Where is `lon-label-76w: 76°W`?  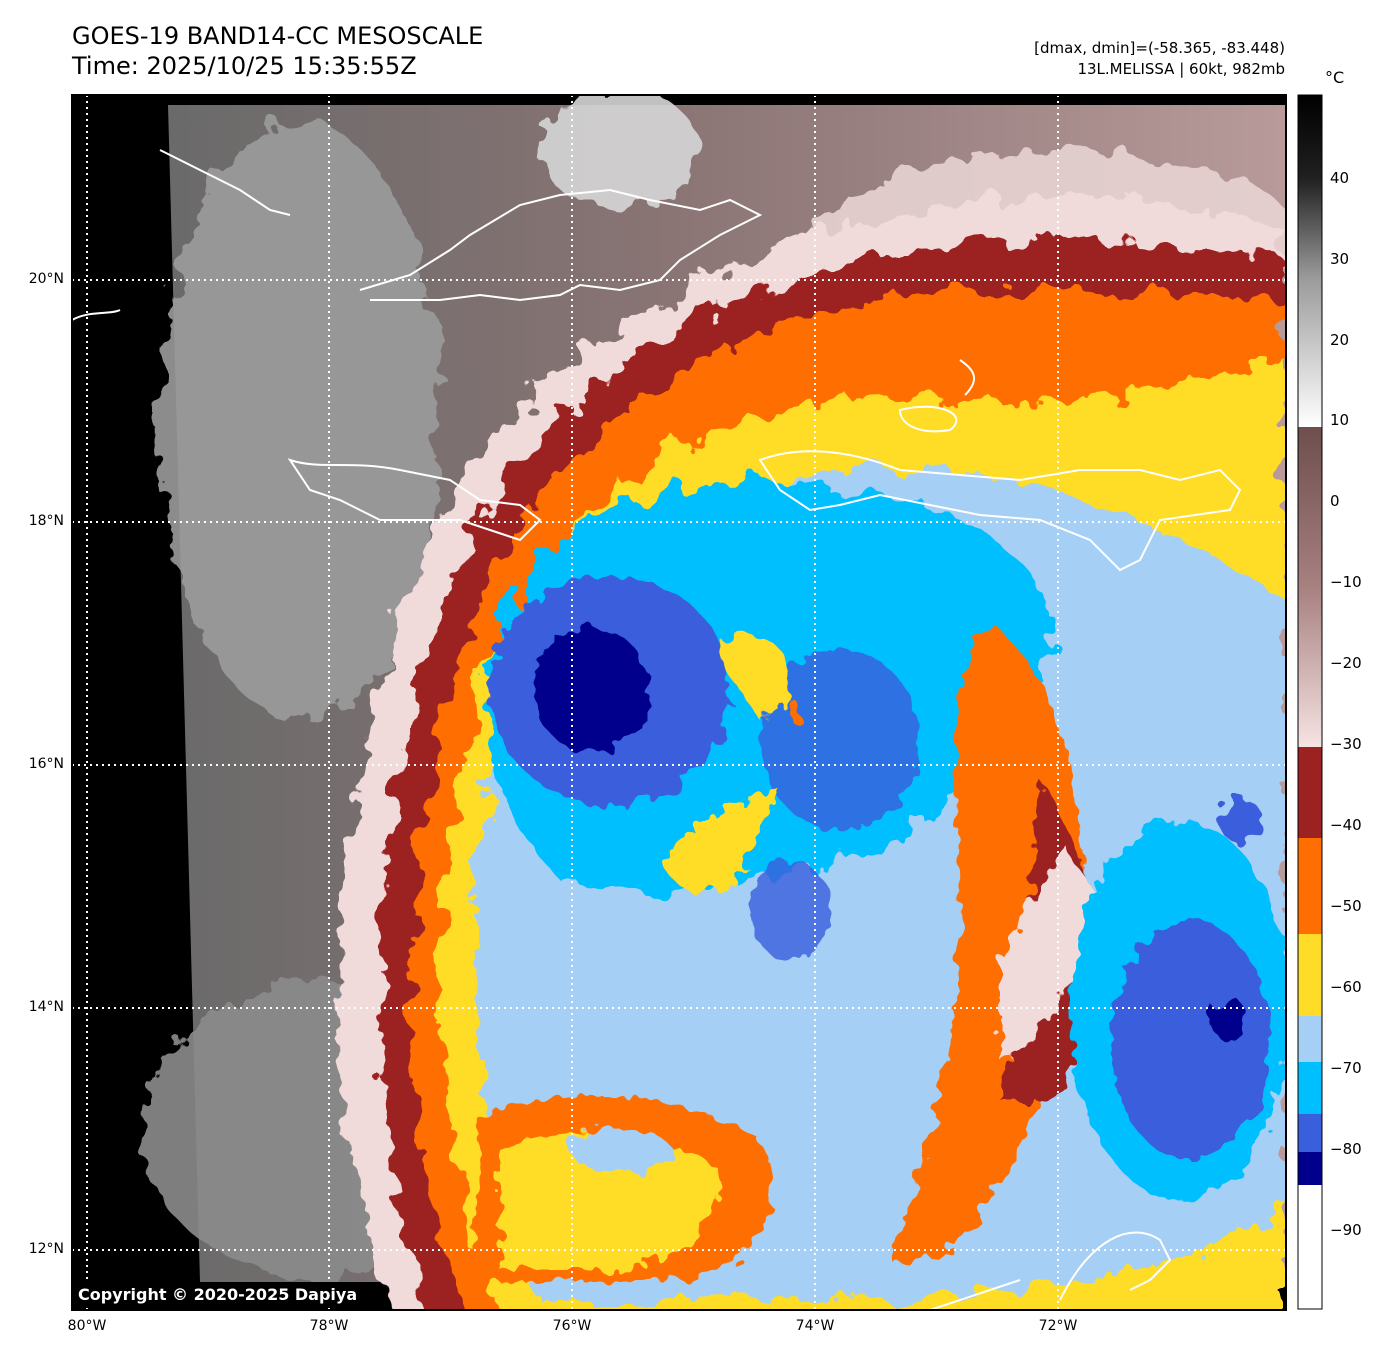
lon-label-76w: 76°W is located at coordinates (572, 1326).